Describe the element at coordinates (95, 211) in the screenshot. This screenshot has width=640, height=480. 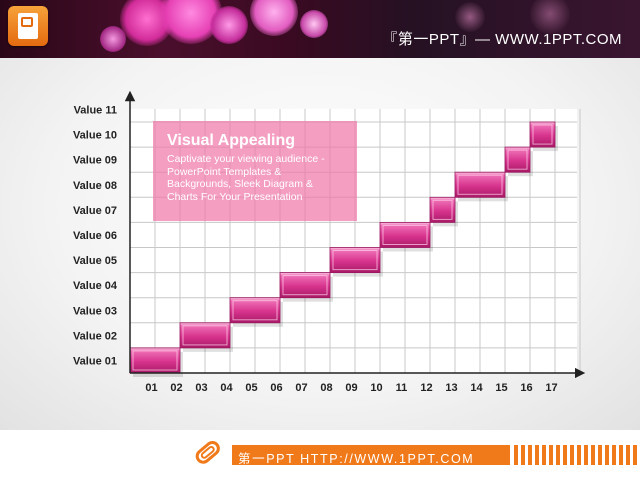
I see `y-tick-label: Value 07` at that location.